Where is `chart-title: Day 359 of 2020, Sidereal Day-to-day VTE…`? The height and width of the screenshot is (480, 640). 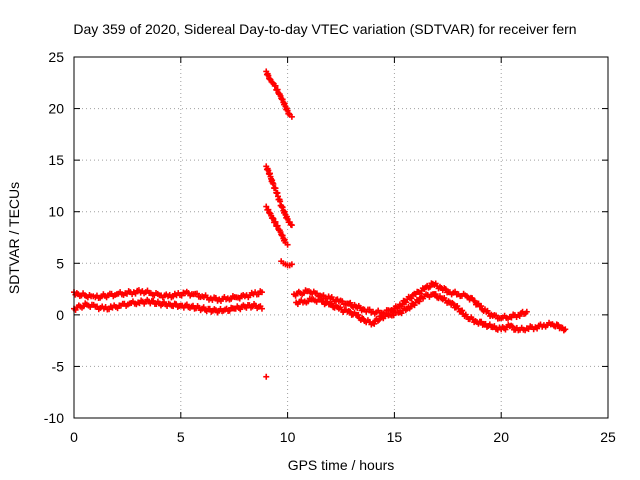
chart-title: Day 359 of 2020, Sidereal Day-to-day VTE… is located at coordinates (324, 29).